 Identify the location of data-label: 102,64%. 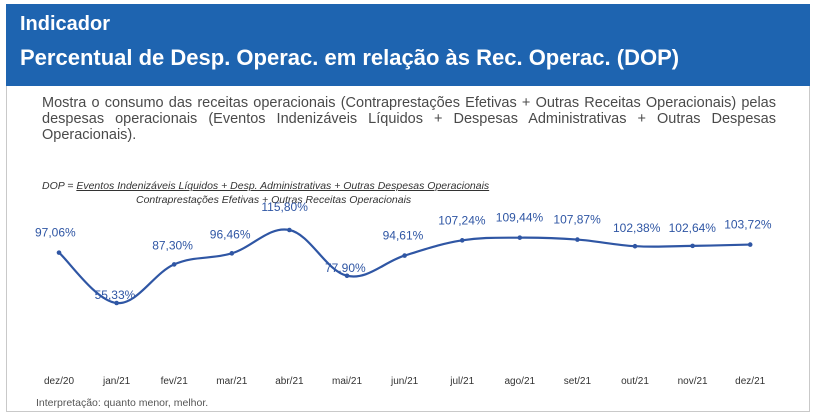
(693, 228).